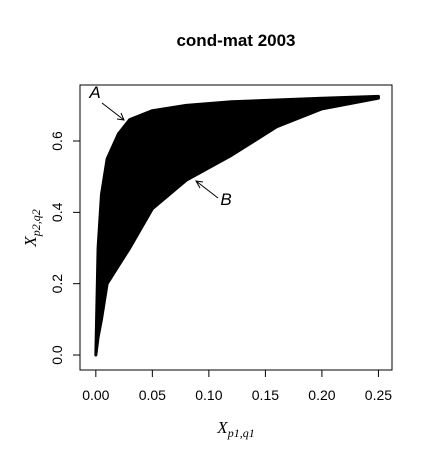  Describe the element at coordinates (321, 395) in the screenshot. I see `x-tick-label: 0.20` at that location.